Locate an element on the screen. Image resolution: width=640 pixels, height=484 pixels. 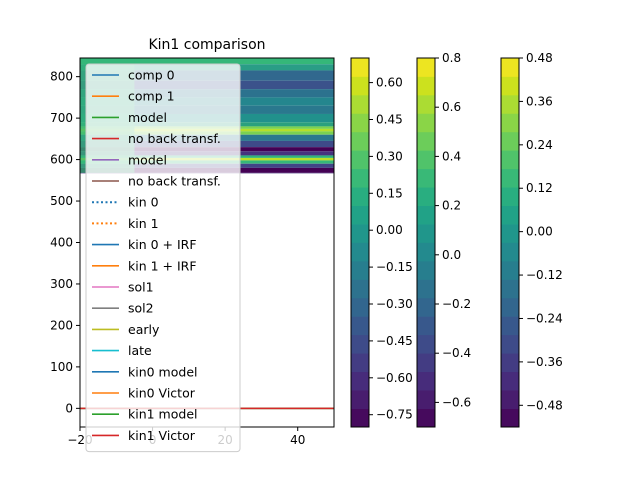
legend-label: kin0 model is located at coordinates (162, 371).